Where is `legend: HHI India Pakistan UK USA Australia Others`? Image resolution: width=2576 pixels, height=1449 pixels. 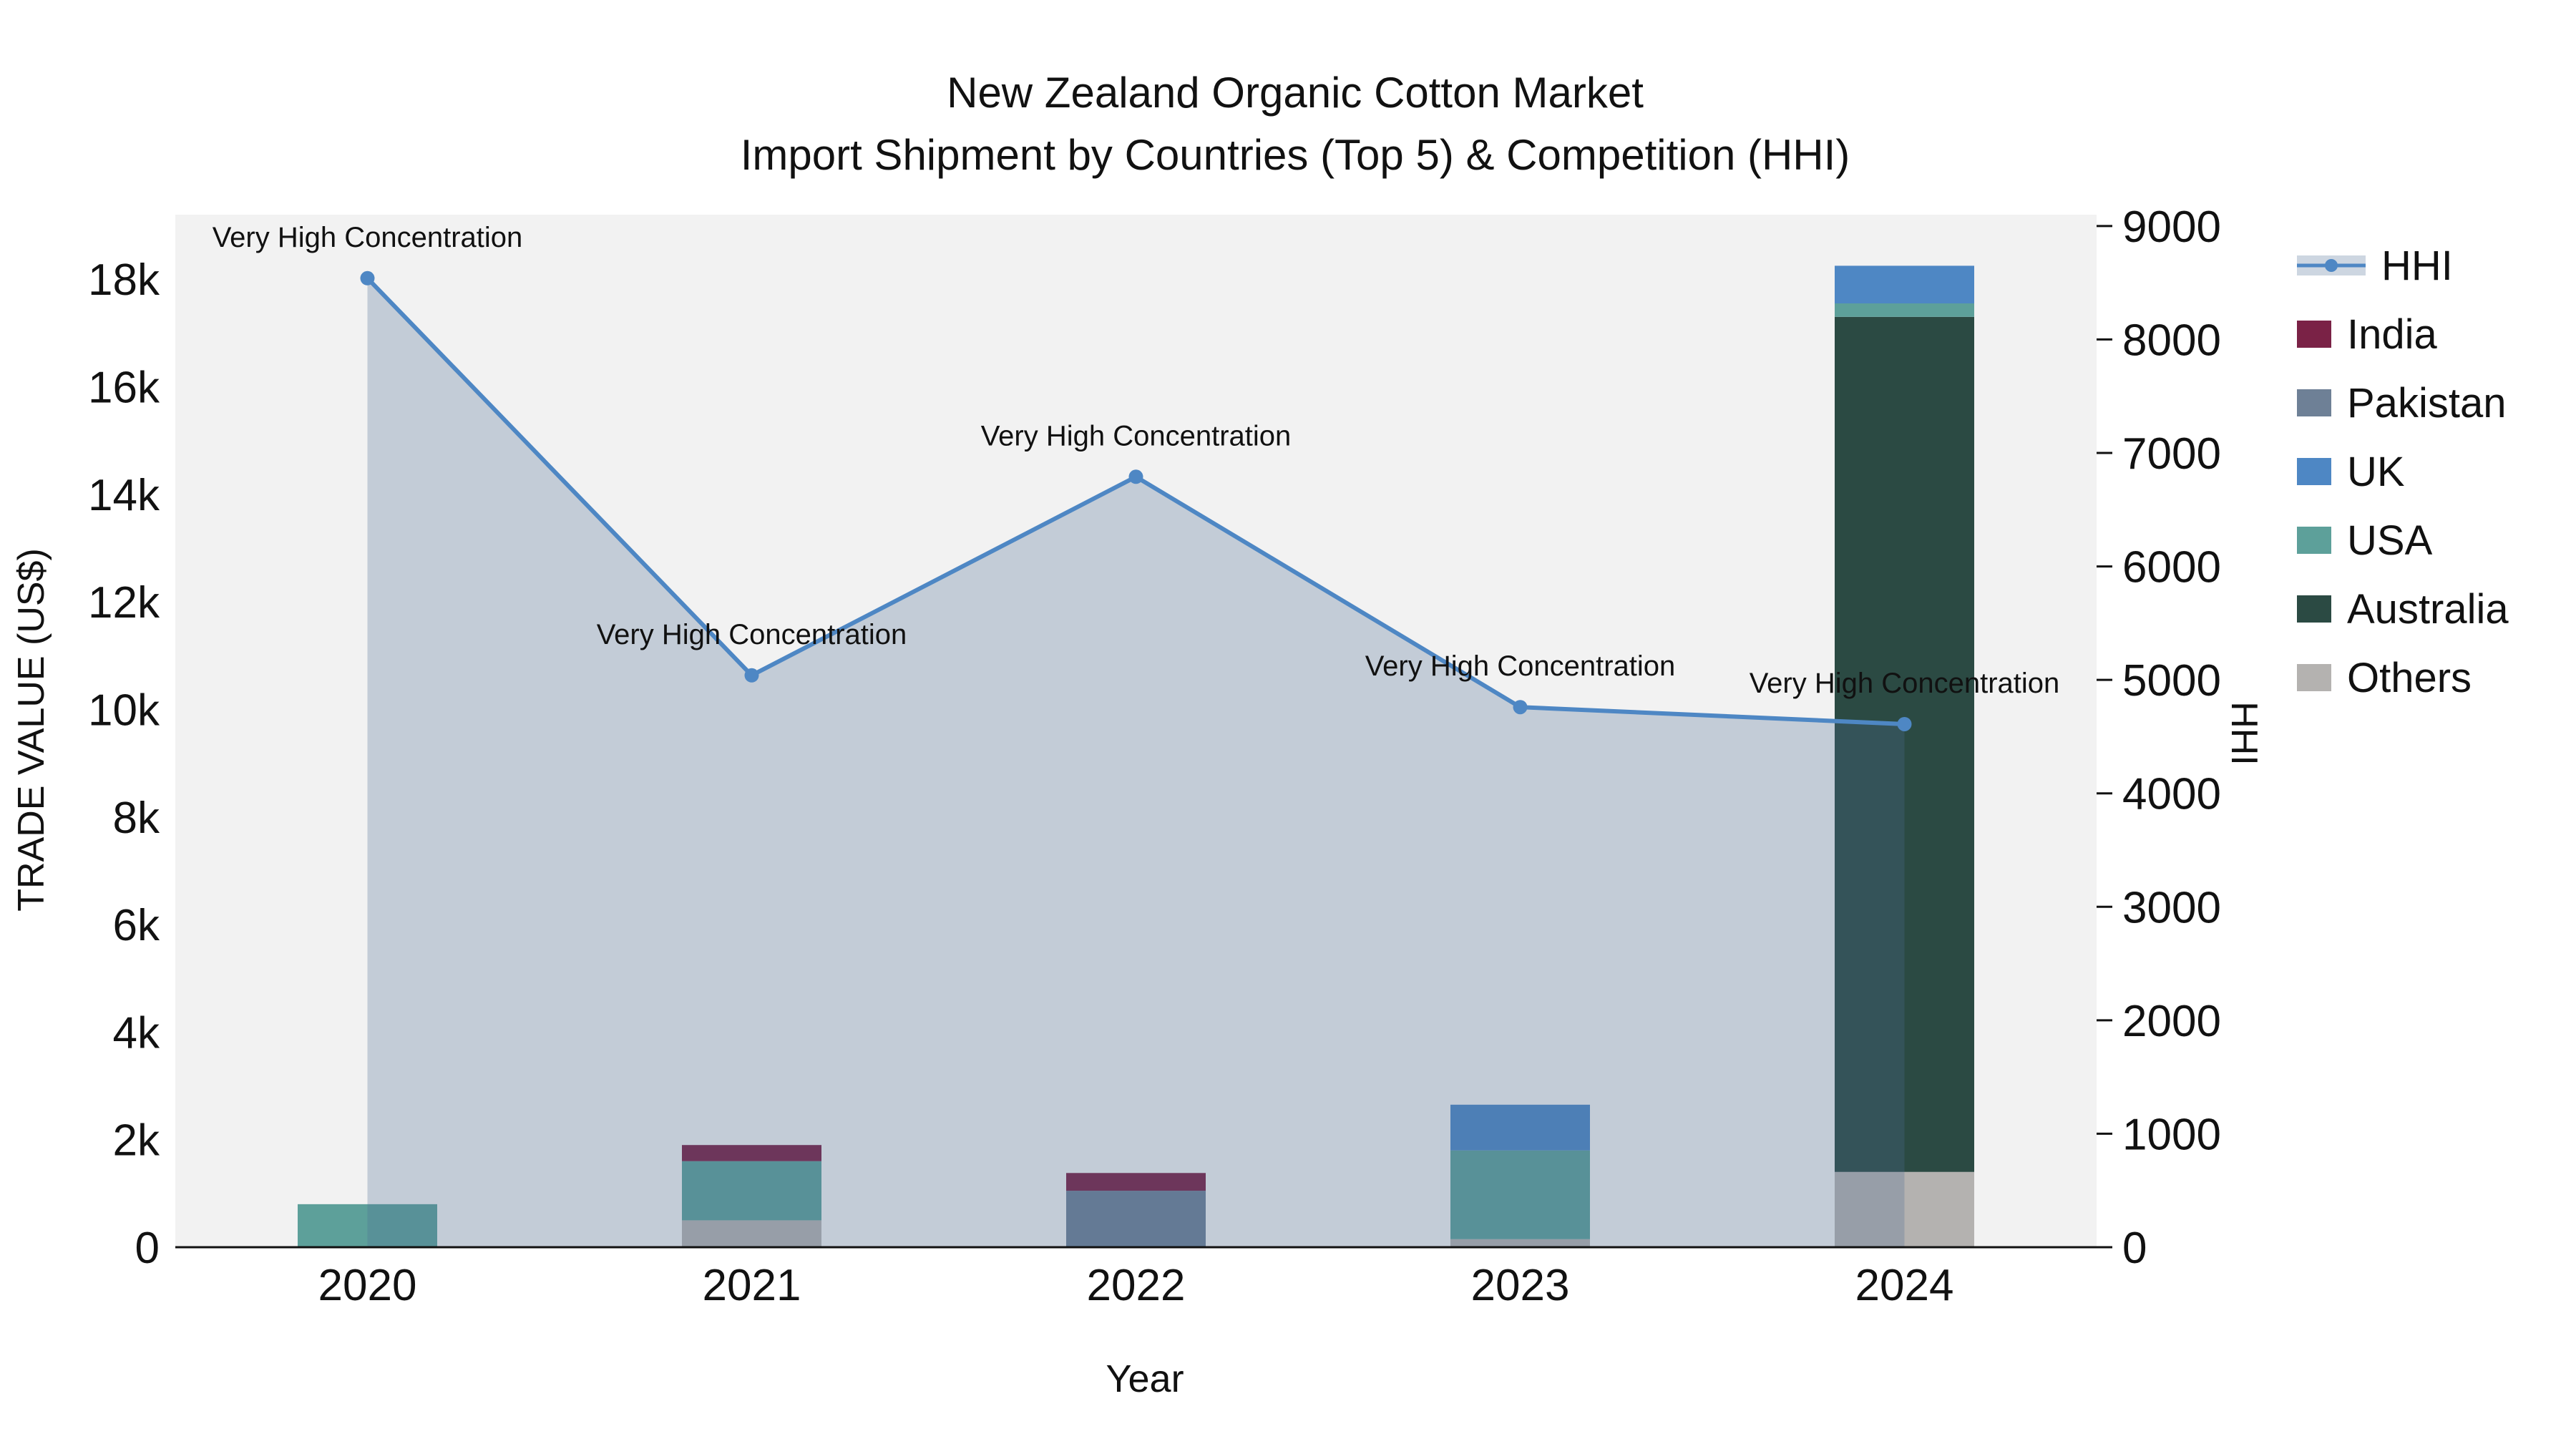 legend: HHI India Pakistan UK USA Australia Others is located at coordinates (2403, 471).